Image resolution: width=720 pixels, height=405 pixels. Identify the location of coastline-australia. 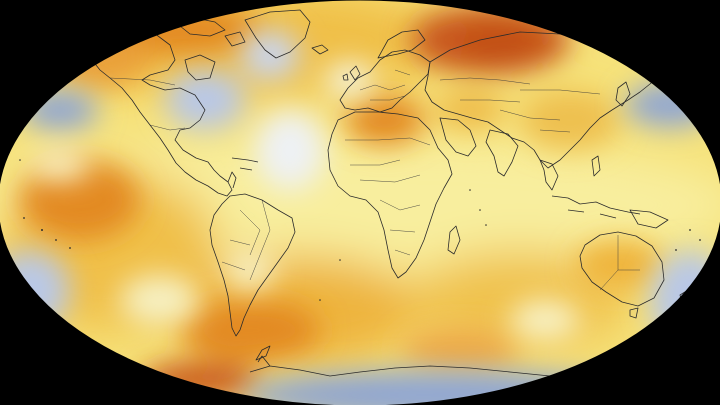
(622, 269).